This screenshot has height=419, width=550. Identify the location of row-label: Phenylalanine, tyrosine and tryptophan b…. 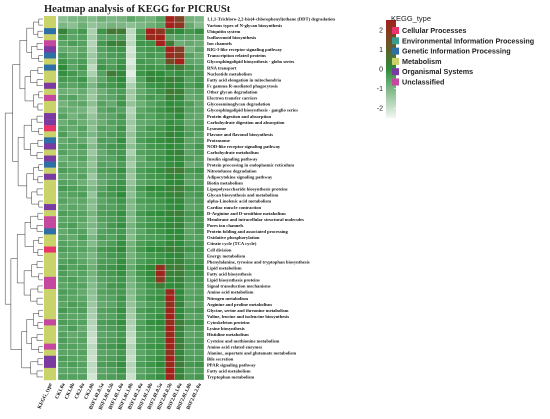
(258, 261).